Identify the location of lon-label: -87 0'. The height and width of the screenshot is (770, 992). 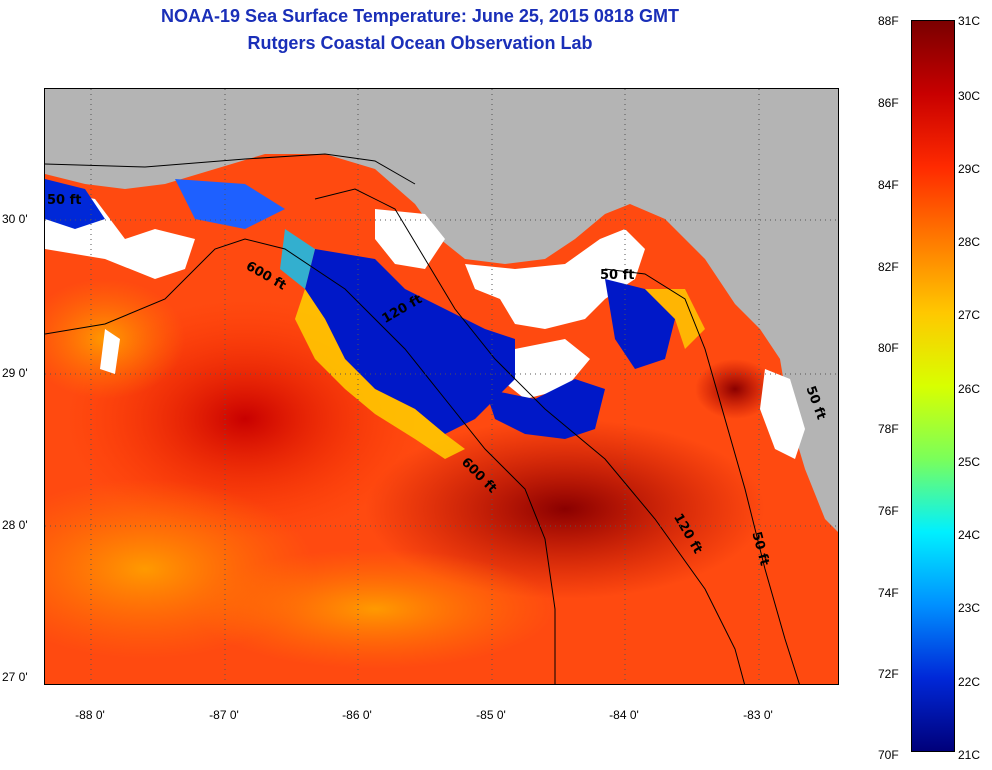
(224, 715).